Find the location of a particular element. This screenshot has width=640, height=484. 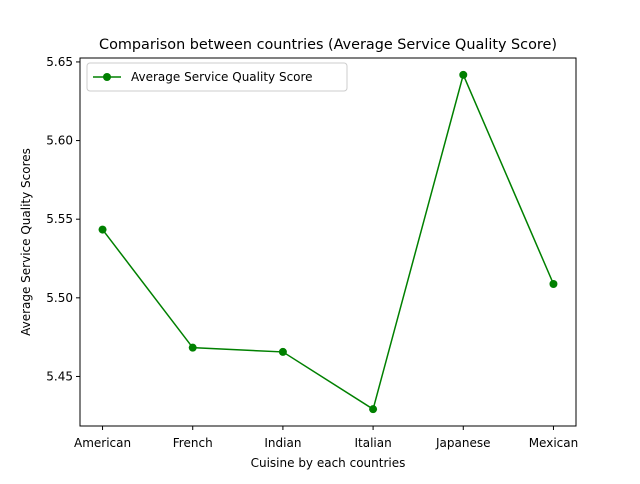

x-tick-label: Indian is located at coordinates (282, 443).